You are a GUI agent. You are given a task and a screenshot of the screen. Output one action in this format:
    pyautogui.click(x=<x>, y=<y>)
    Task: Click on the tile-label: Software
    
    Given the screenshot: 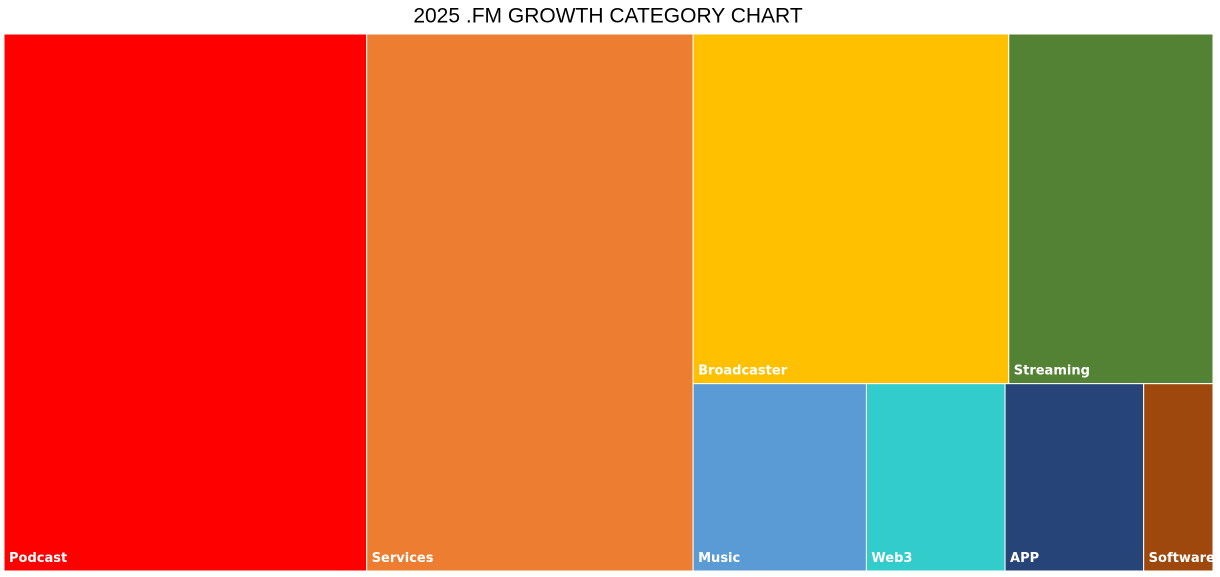 What is the action you would take?
    pyautogui.click(x=1182, y=558)
    